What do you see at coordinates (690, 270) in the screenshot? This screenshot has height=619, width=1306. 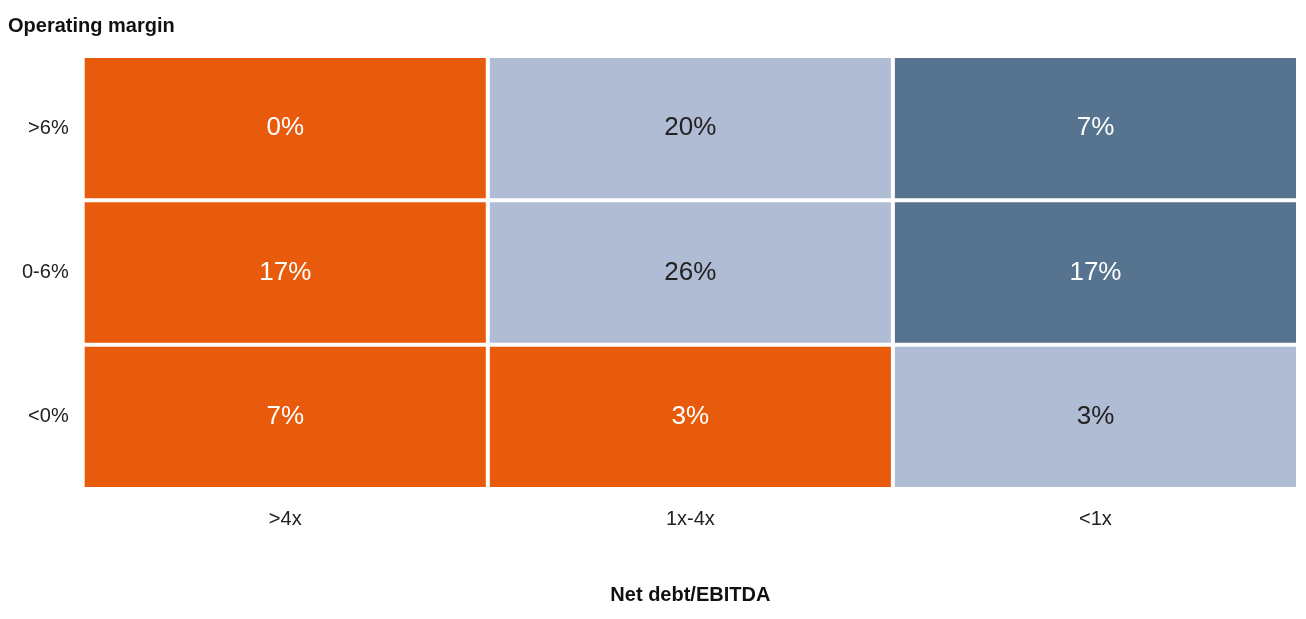 I see `data-label: 26%` at bounding box center [690, 270].